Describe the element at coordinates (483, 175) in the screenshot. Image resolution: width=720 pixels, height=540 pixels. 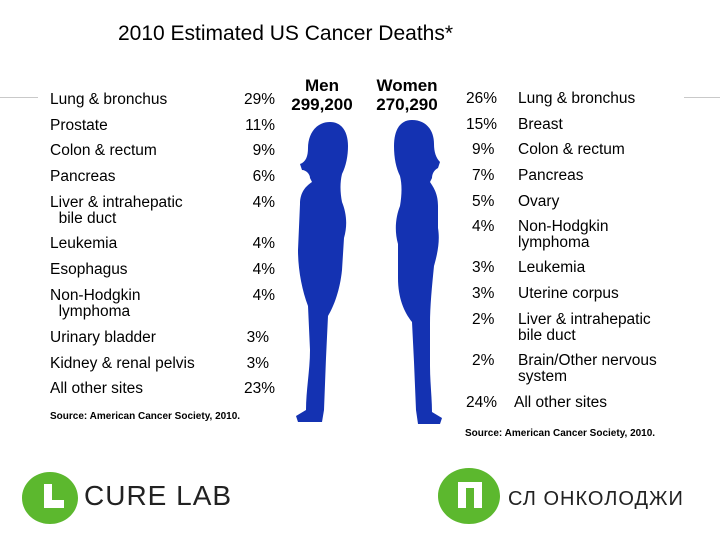
I see `women-percent: 7%` at that location.